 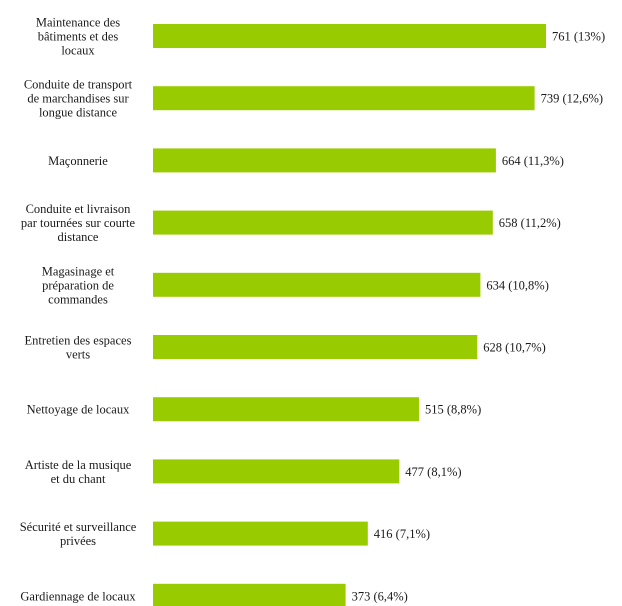 I want to click on bar-artiste-de-la-musique-et-du-chant, so click(x=276, y=471).